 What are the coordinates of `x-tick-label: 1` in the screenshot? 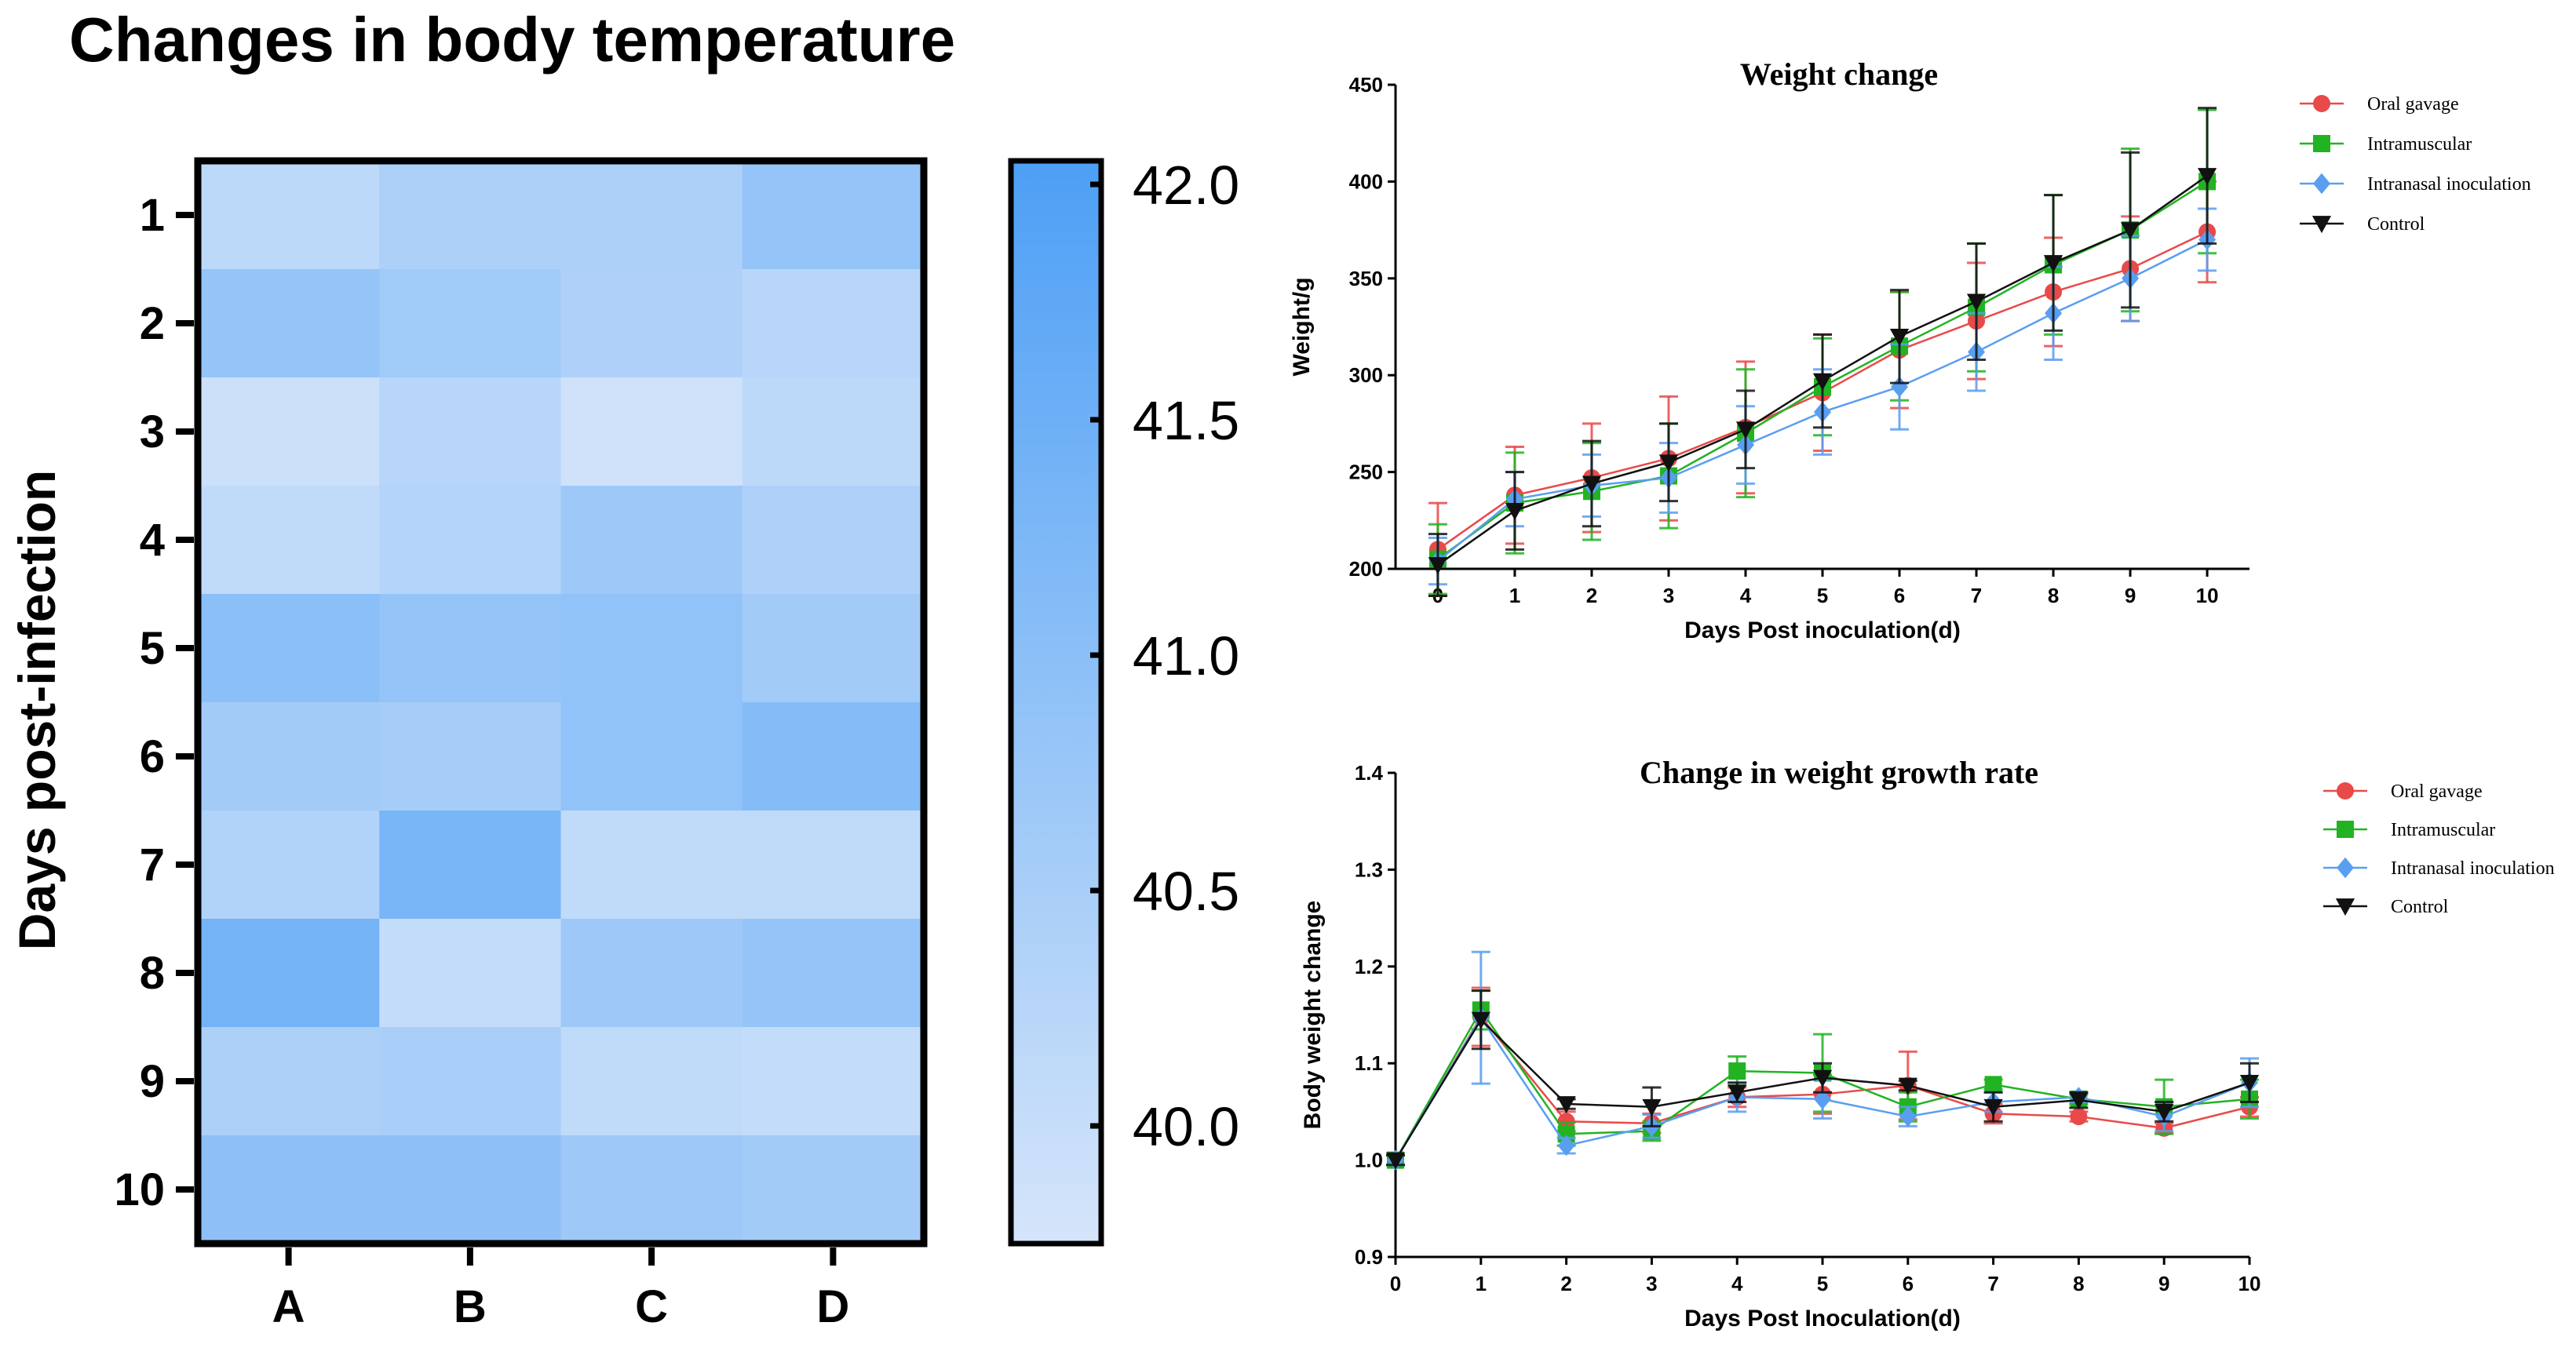 It's located at (1481, 1283).